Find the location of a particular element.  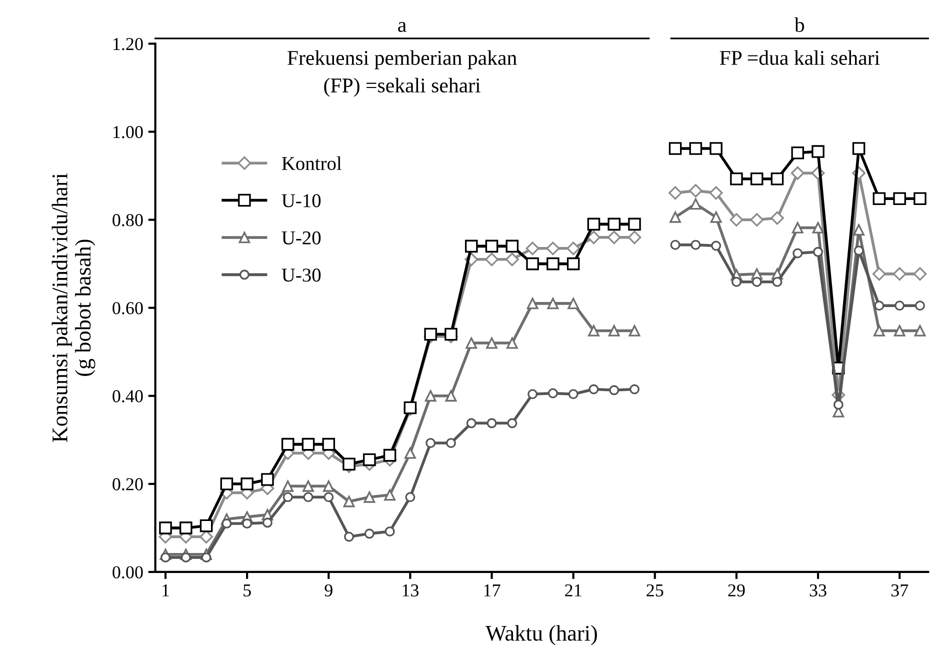

y-tick-label: 0.60 is located at coordinates (127, 308).